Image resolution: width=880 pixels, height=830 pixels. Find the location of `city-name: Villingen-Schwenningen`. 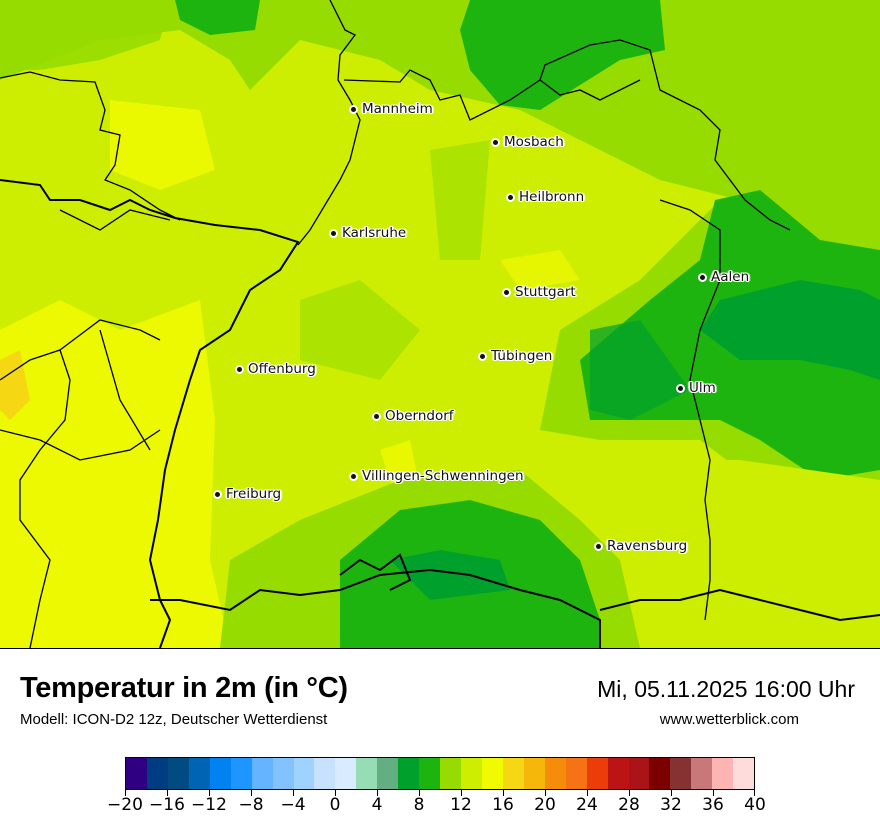

city-name: Villingen-Schwenningen is located at coordinates (443, 476).